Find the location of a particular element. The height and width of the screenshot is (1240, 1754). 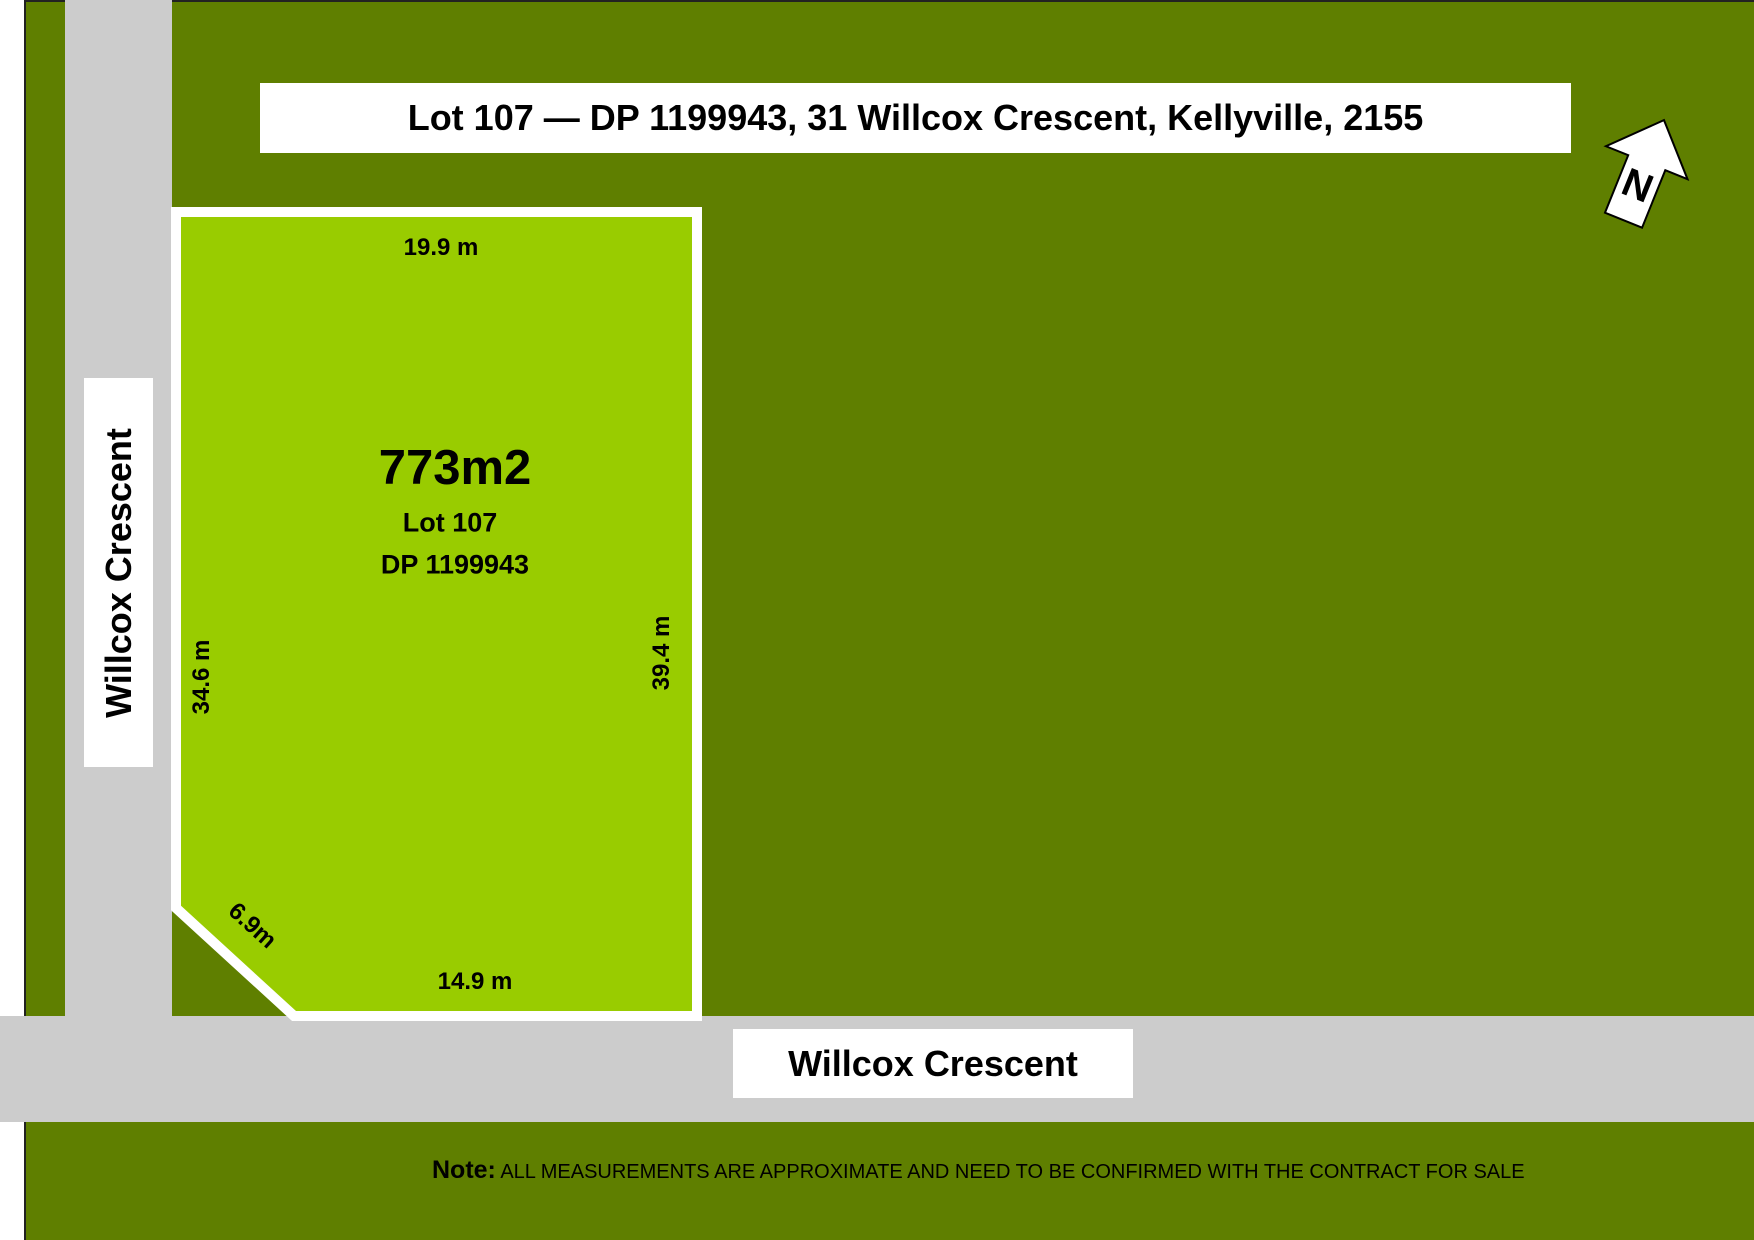

deposited-plan: DP 1199943 is located at coordinates (455, 564).